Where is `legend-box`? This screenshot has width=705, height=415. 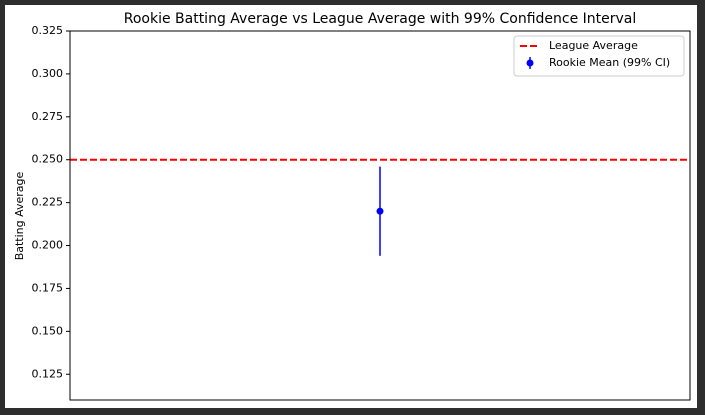 legend-box is located at coordinates (599, 56).